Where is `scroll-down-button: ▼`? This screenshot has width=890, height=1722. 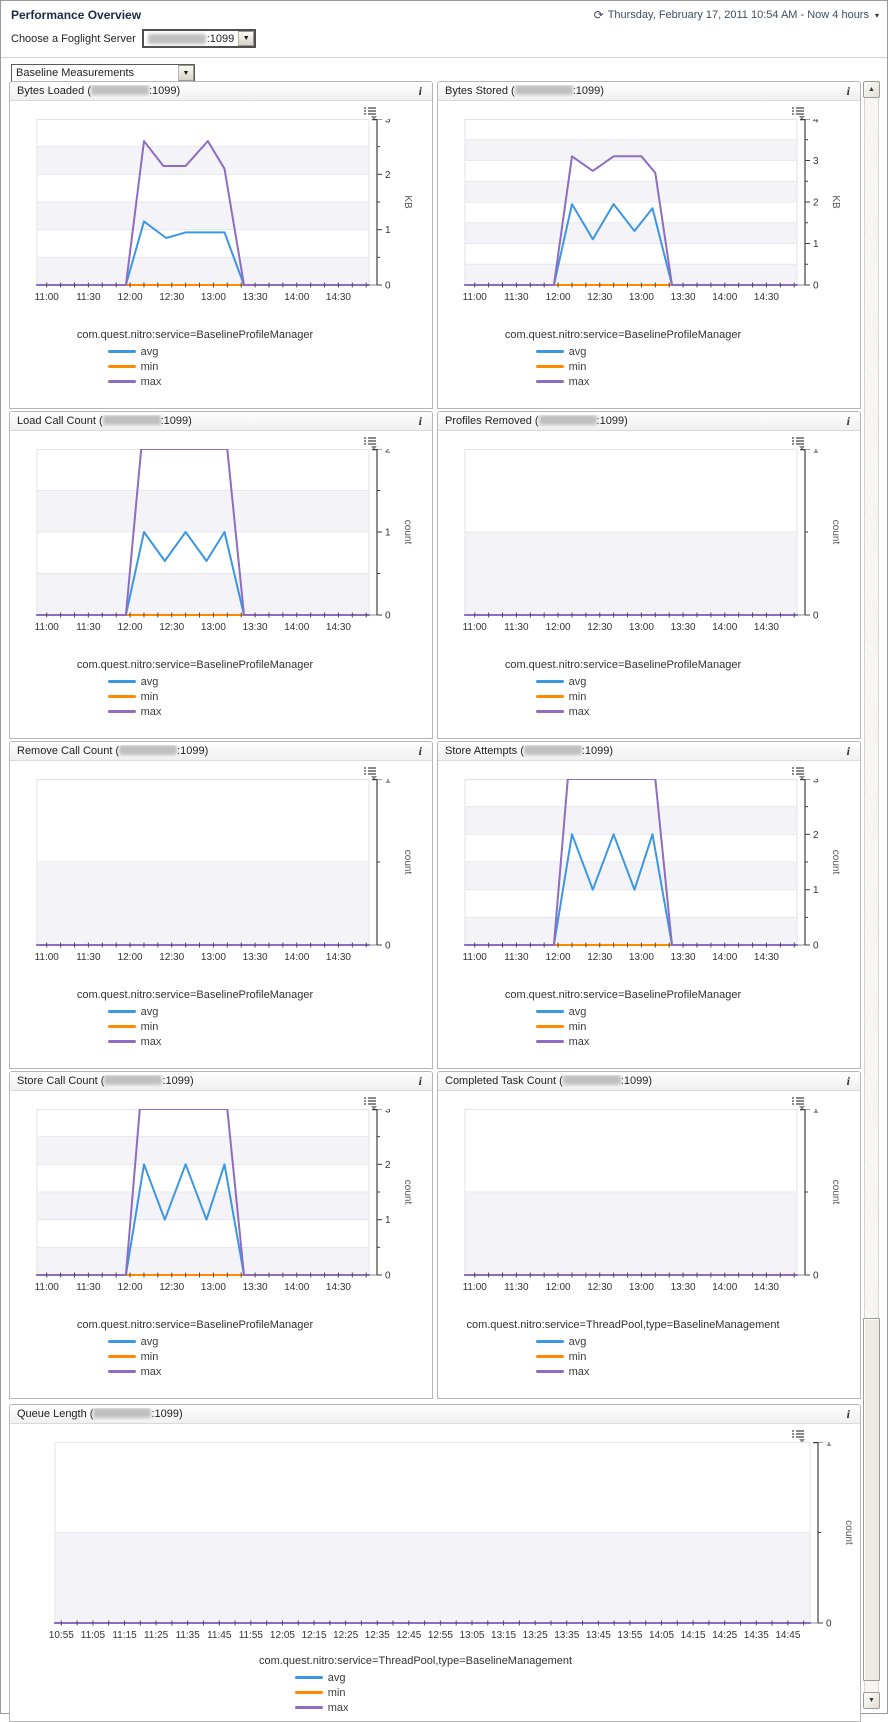 scroll-down-button: ▼ is located at coordinates (871, 1700).